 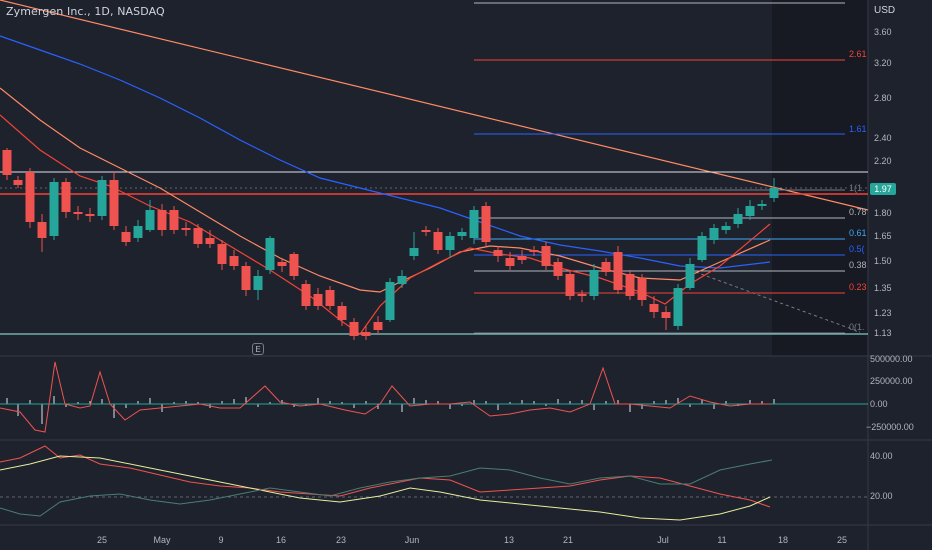 What do you see at coordinates (509, 540) in the screenshot?
I see `time-tick: 13` at bounding box center [509, 540].